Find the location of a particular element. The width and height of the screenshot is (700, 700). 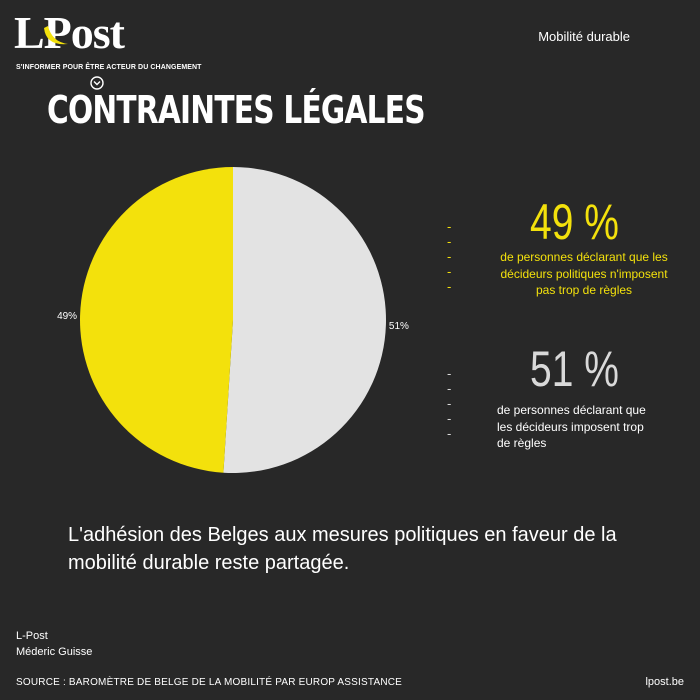

stat-percentage: 49 % is located at coordinates (574, 222).